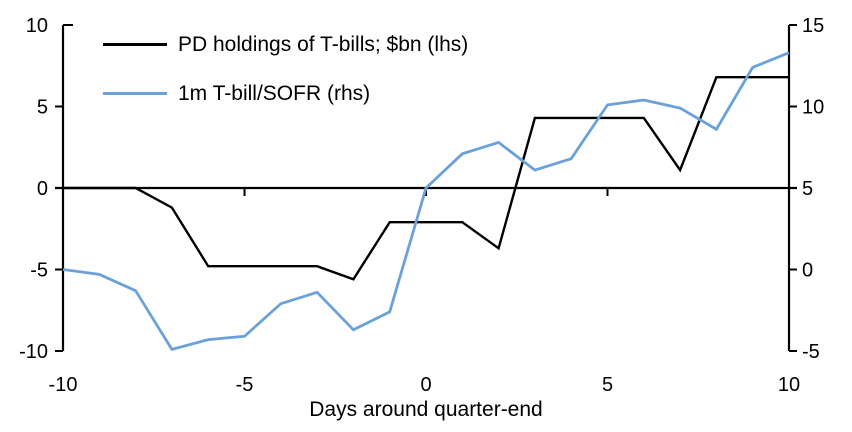  What do you see at coordinates (245, 385) in the screenshot?
I see `x-axis-tick-label: -5` at bounding box center [245, 385].